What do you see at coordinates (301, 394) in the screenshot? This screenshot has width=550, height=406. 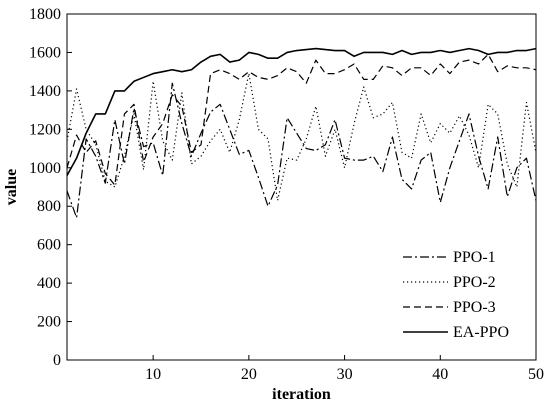 I see `x-axis-label: iteration` at bounding box center [301, 394].